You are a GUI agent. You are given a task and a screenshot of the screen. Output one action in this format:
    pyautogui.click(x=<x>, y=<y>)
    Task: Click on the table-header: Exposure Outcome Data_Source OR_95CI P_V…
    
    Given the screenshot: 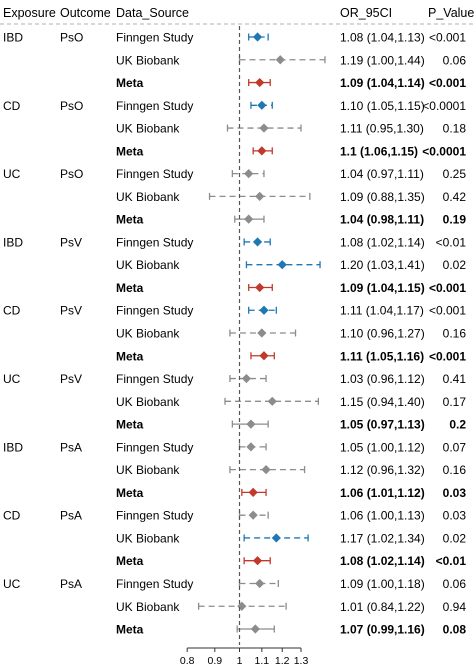 What is the action you would take?
    pyautogui.click(x=237, y=15)
    